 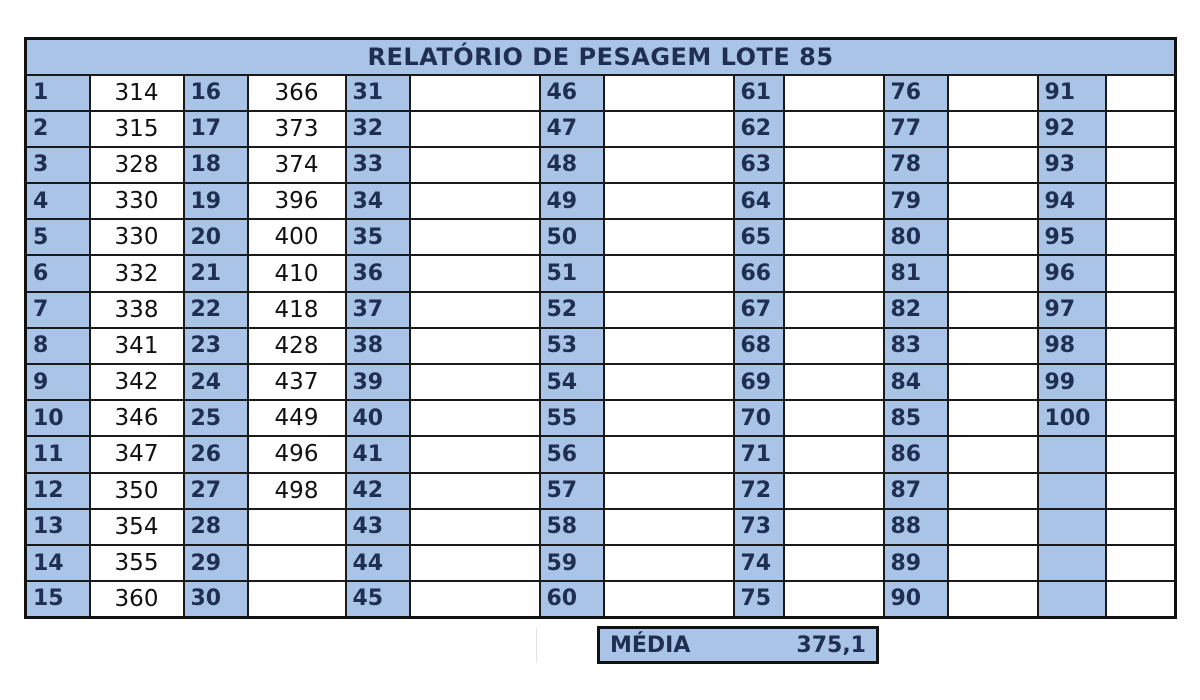 What do you see at coordinates (215, 92) in the screenshot?
I see `row-number-cell: 16` at bounding box center [215, 92].